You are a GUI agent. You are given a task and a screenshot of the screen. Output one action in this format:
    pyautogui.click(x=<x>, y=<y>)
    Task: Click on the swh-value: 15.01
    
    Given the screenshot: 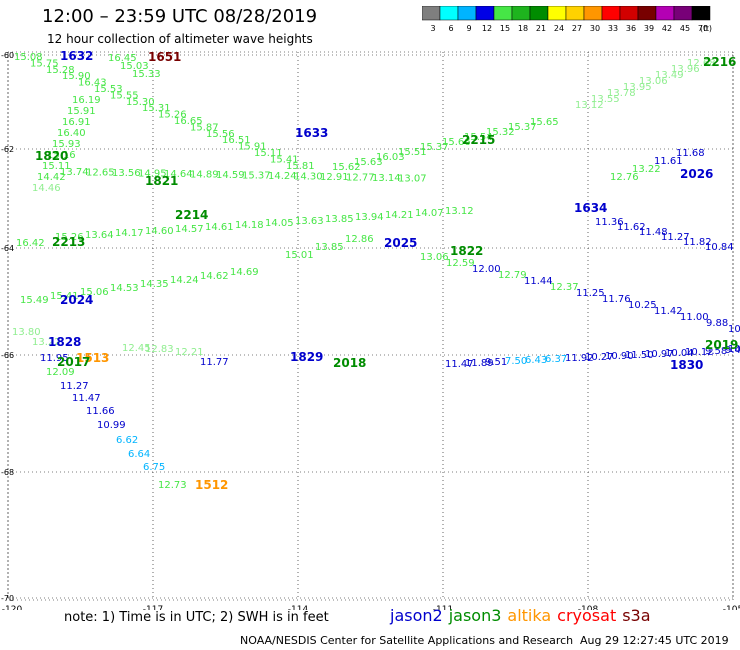 What is the action you would take?
    pyautogui.click(x=299, y=255)
    